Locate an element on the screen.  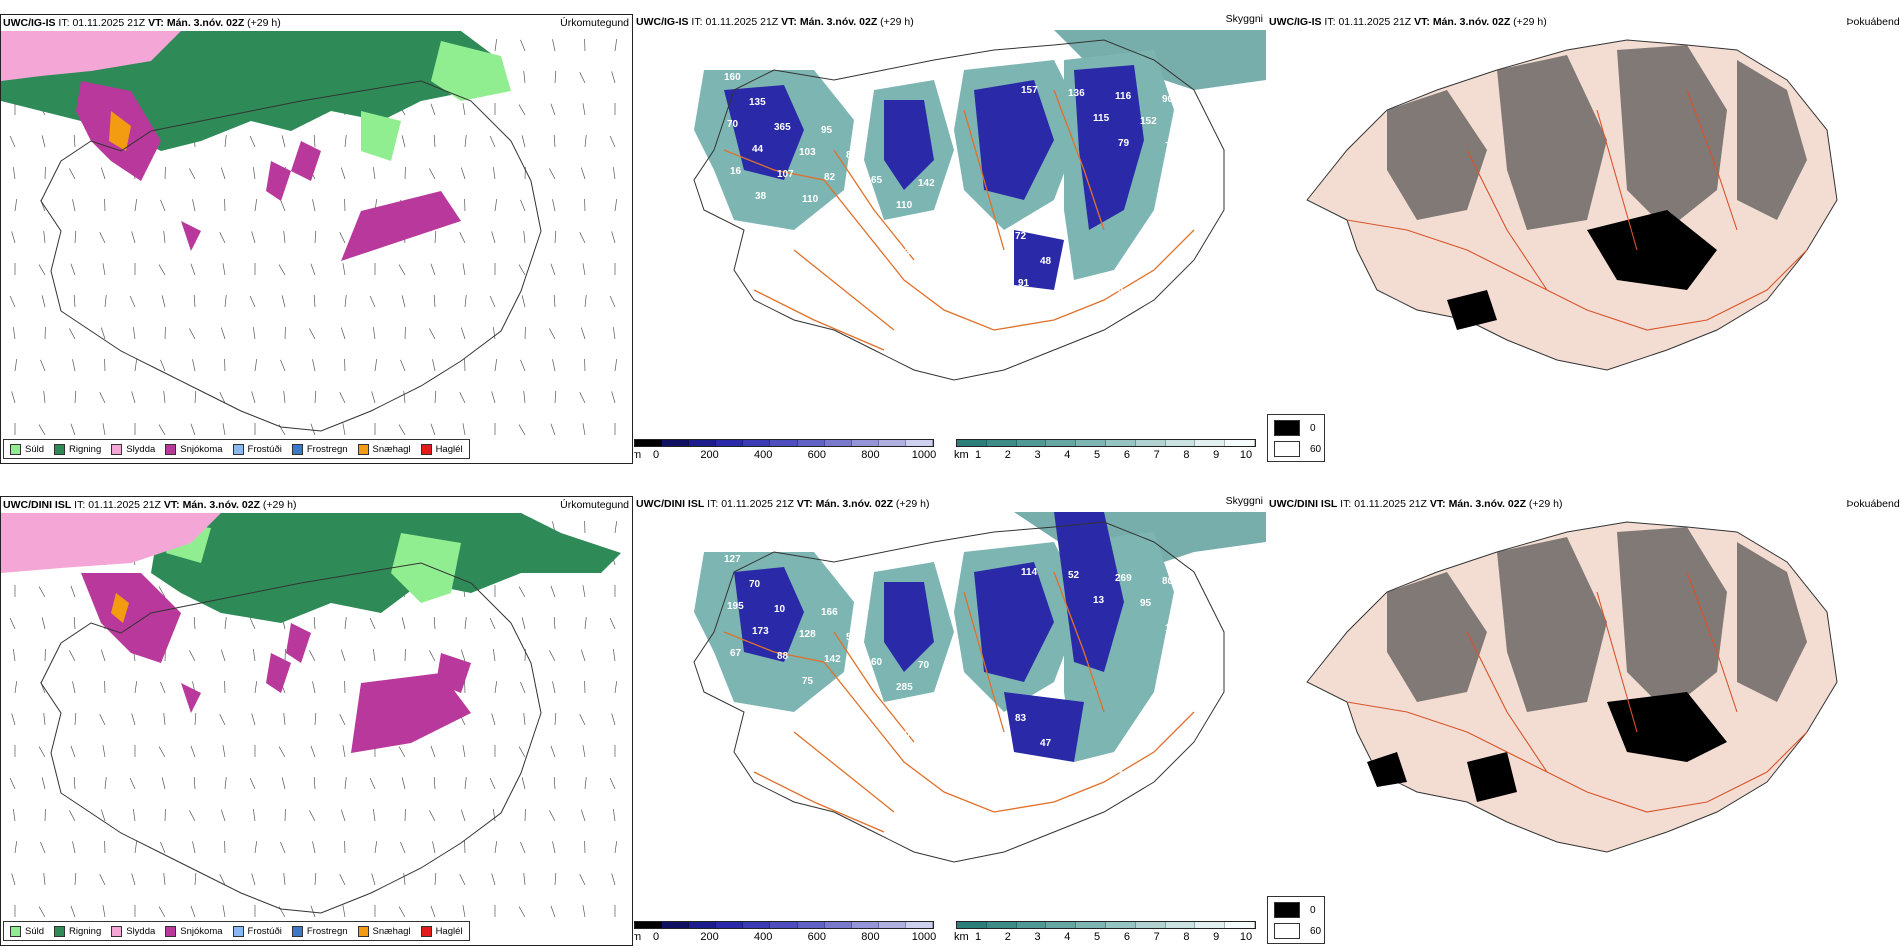
visibility-value-label: 95 is located at coordinates (1146, 603).